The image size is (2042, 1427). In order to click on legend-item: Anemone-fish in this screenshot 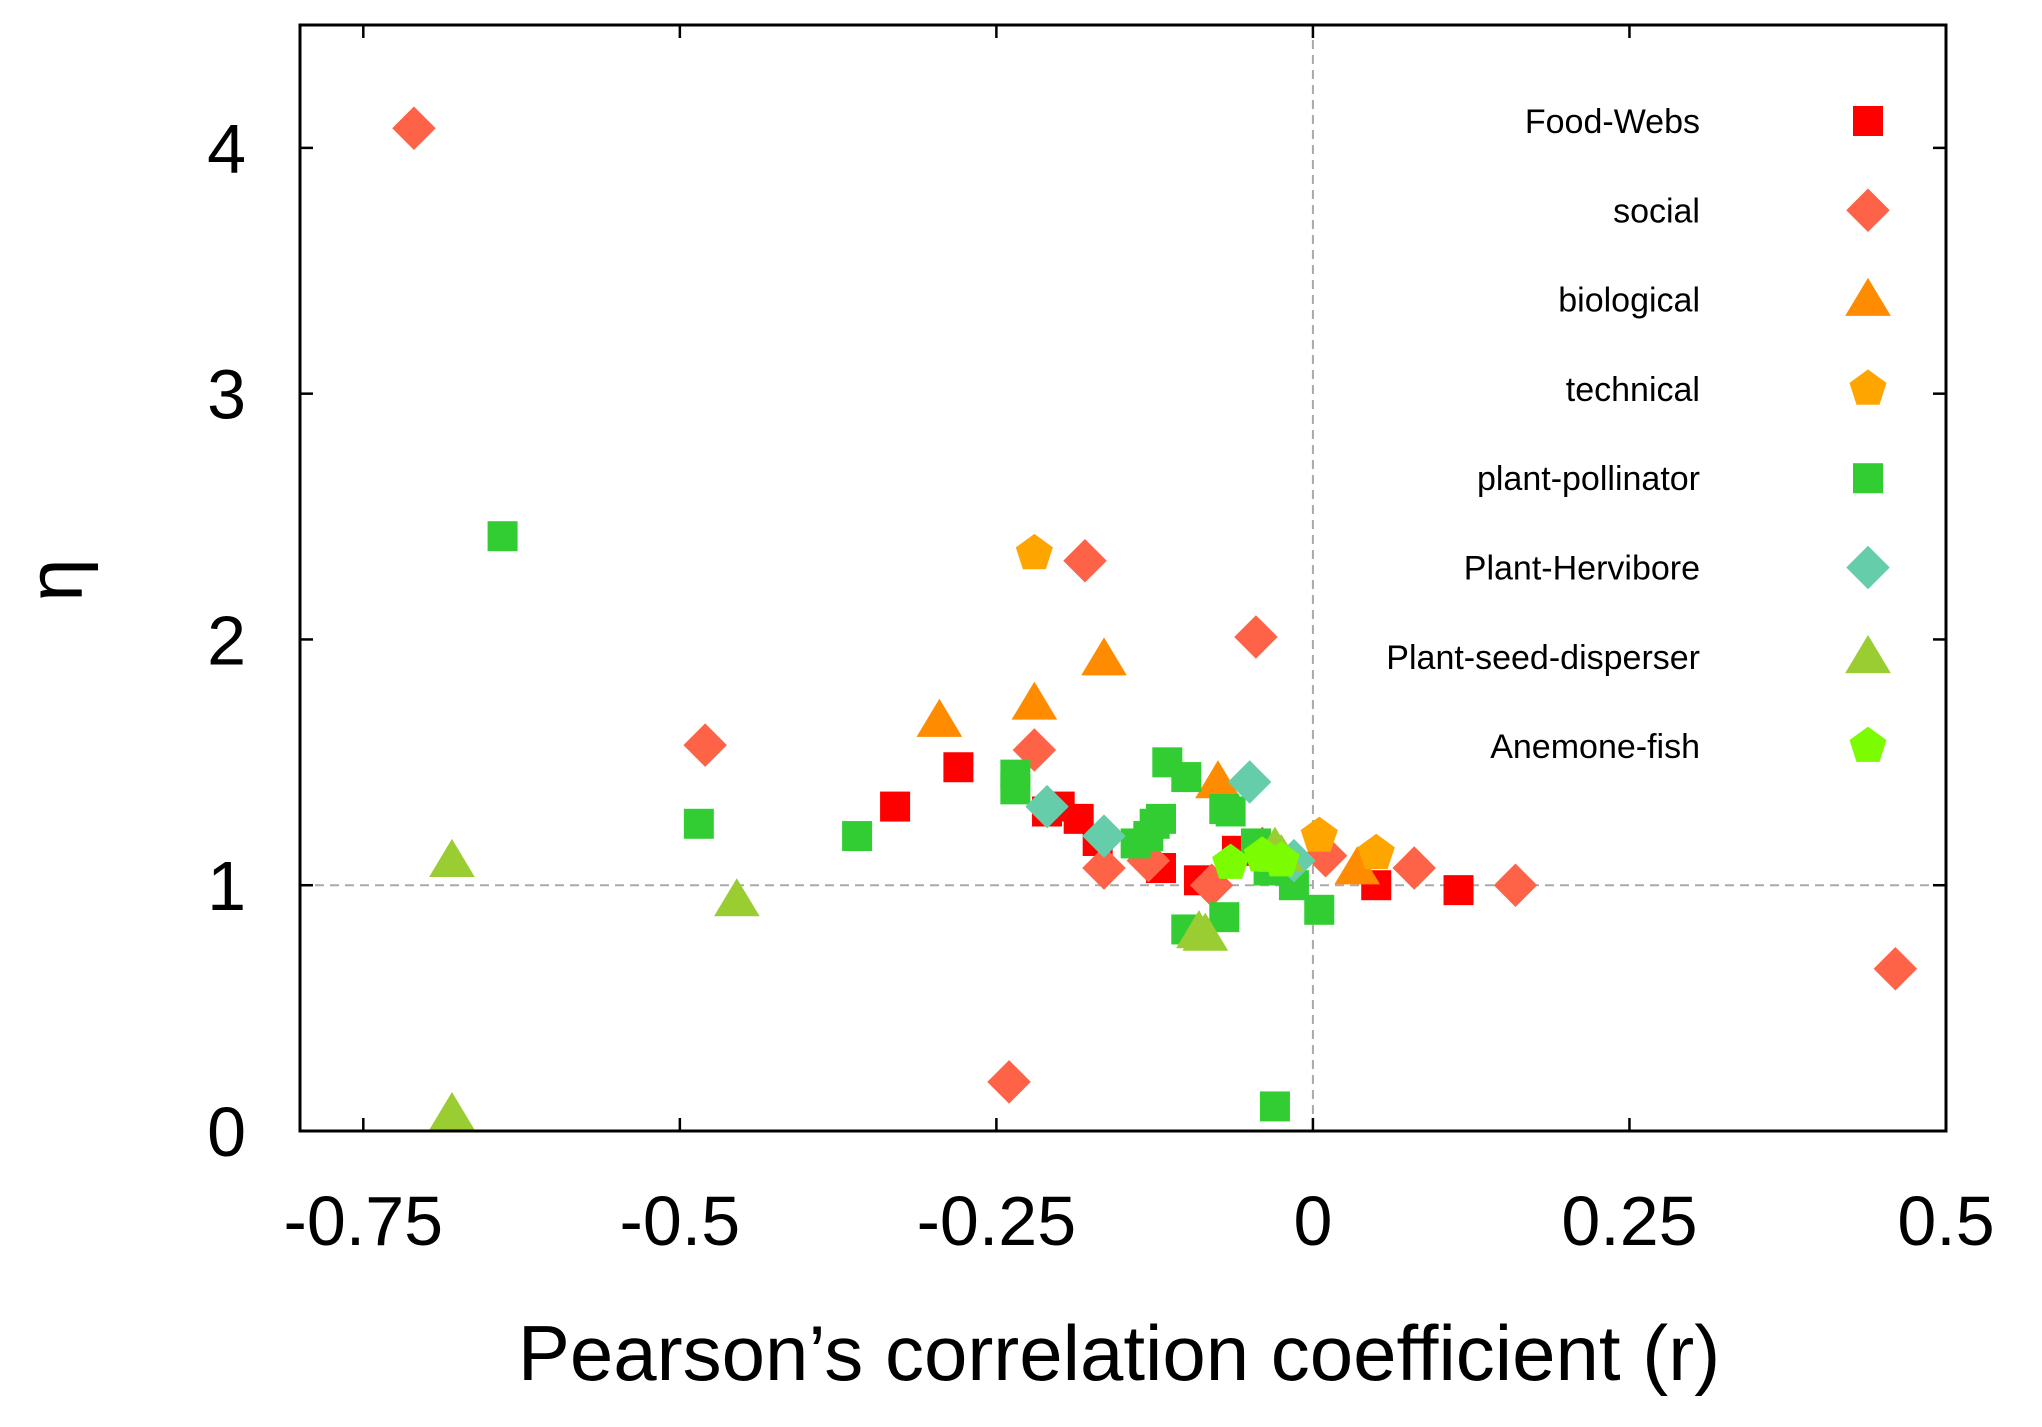, I will do `click(1688, 746)`.